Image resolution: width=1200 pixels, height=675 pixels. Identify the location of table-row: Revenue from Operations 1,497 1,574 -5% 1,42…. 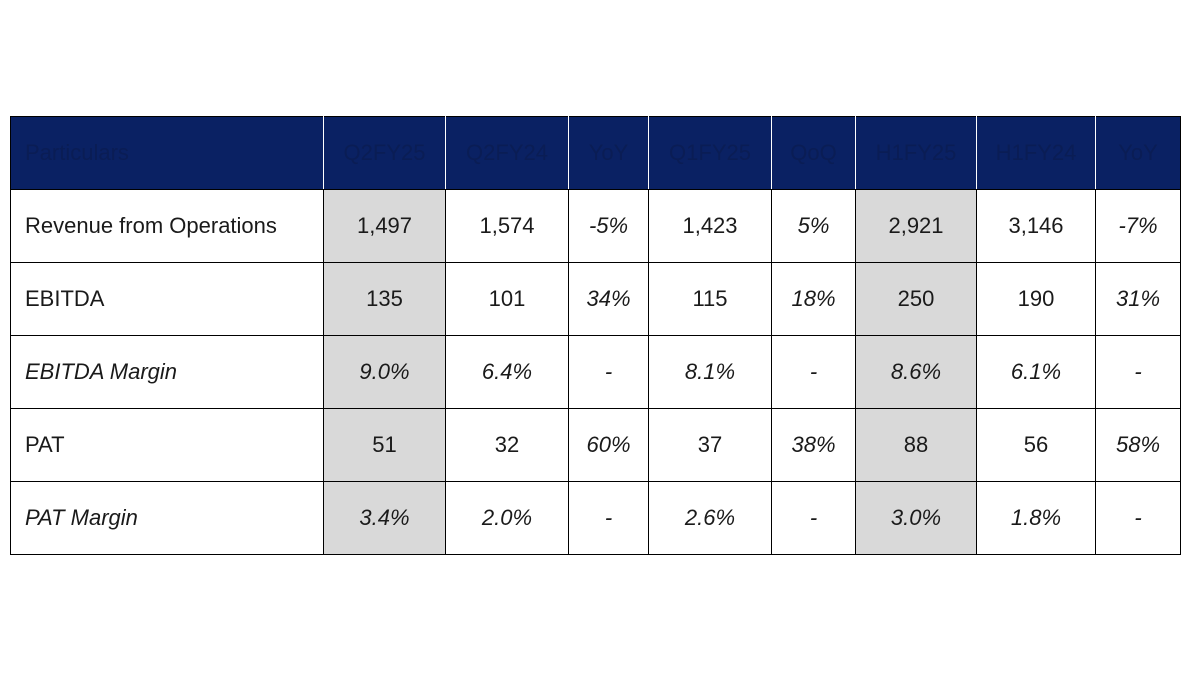
(595, 226).